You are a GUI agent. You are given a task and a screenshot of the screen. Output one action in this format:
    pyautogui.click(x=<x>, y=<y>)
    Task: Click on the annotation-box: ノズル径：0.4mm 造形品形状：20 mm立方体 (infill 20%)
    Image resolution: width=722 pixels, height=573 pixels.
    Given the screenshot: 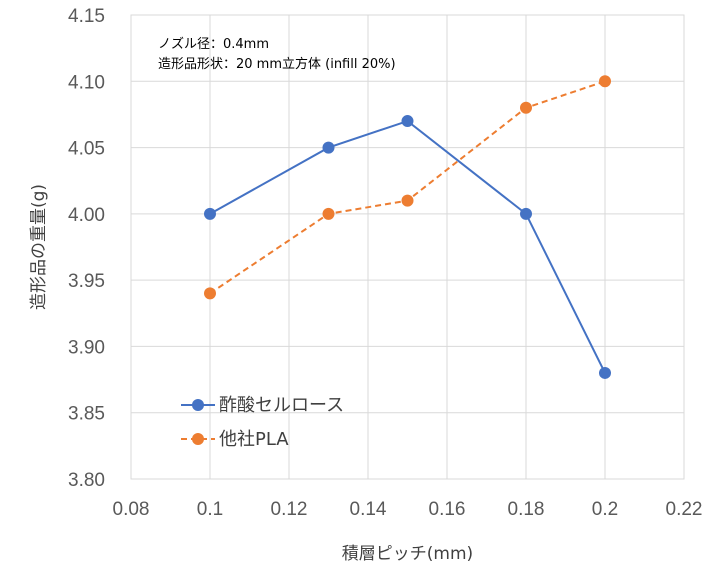 What is the action you would take?
    pyautogui.click(x=277, y=54)
    